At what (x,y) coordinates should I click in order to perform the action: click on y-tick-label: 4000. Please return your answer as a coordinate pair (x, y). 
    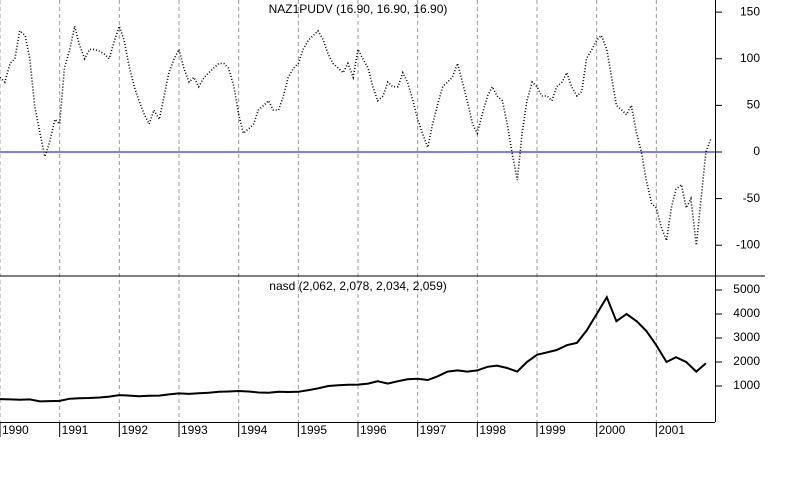
    Looking at the image, I should click on (746, 313).